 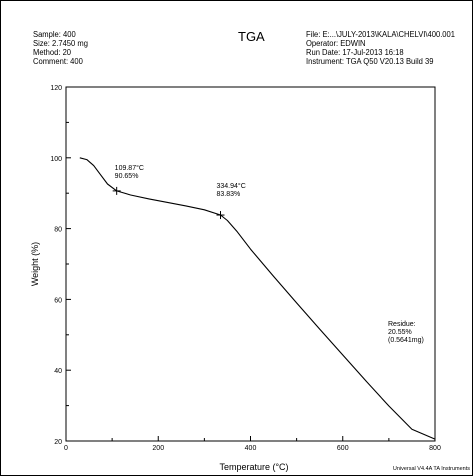 I want to click on x-tick-label: 200, so click(x=158, y=448).